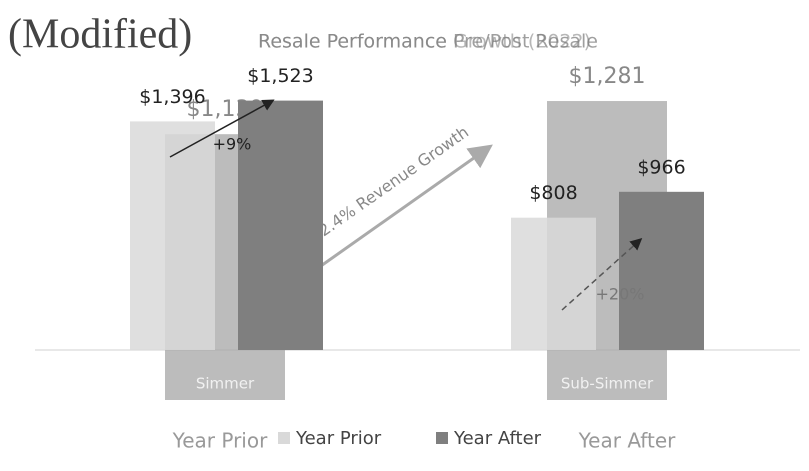 This screenshot has width=809, height=471. Describe the element at coordinates (225, 384) in the screenshot. I see `x-tick-label: Simmer` at that location.